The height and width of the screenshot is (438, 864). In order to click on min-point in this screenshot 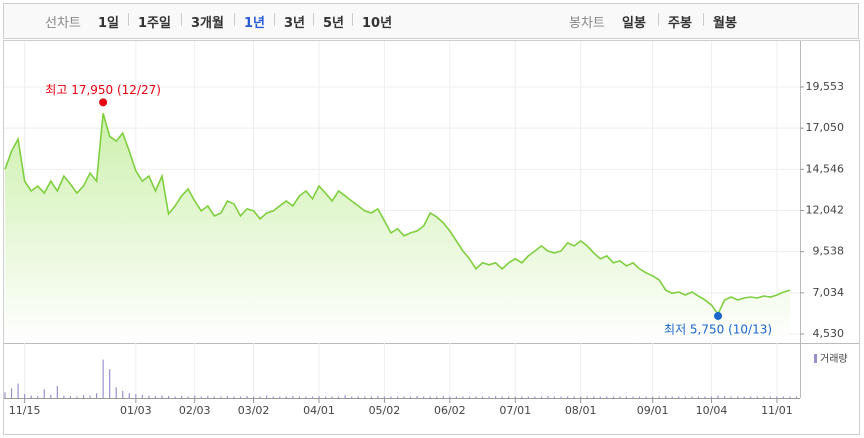, I will do `click(718, 315)`.